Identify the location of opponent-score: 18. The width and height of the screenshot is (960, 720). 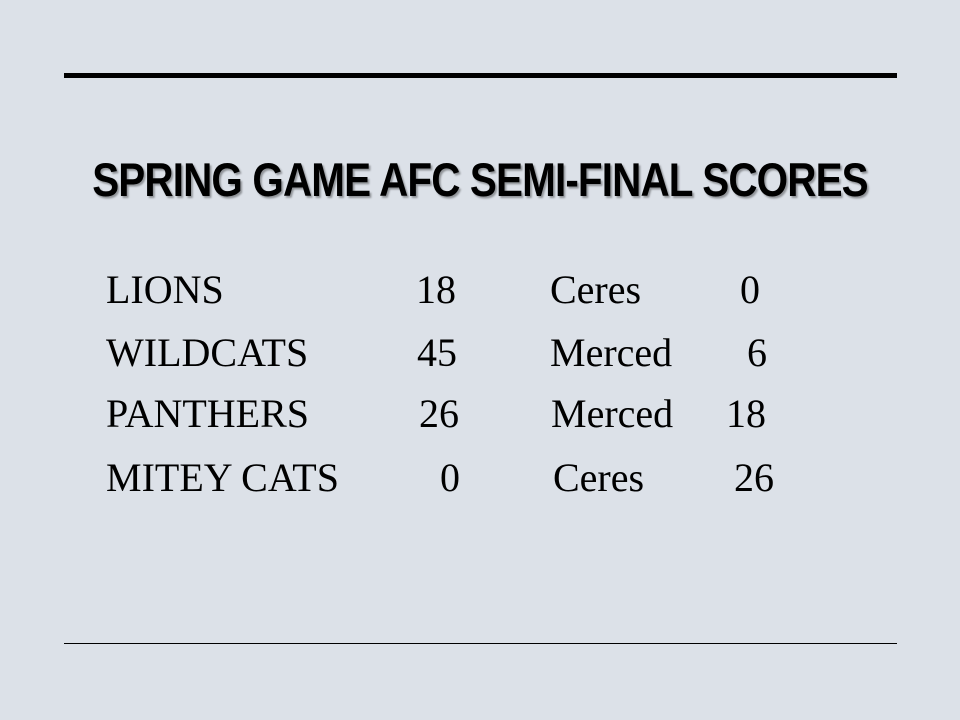
(746, 413).